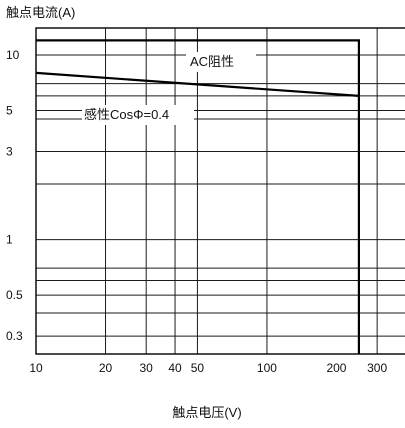 This screenshot has height=428, width=405. Describe the element at coordinates (197, 84) in the screenshot. I see `series-line-inductive` at that location.